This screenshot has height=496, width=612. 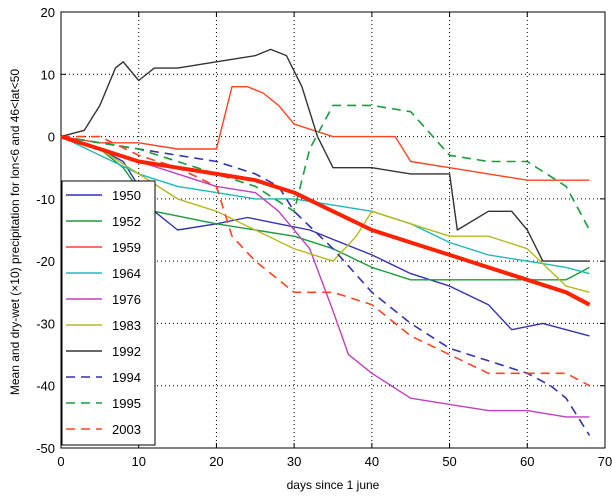 What do you see at coordinates (126, 247) in the screenshot?
I see `legend-label: 1959` at bounding box center [126, 247].